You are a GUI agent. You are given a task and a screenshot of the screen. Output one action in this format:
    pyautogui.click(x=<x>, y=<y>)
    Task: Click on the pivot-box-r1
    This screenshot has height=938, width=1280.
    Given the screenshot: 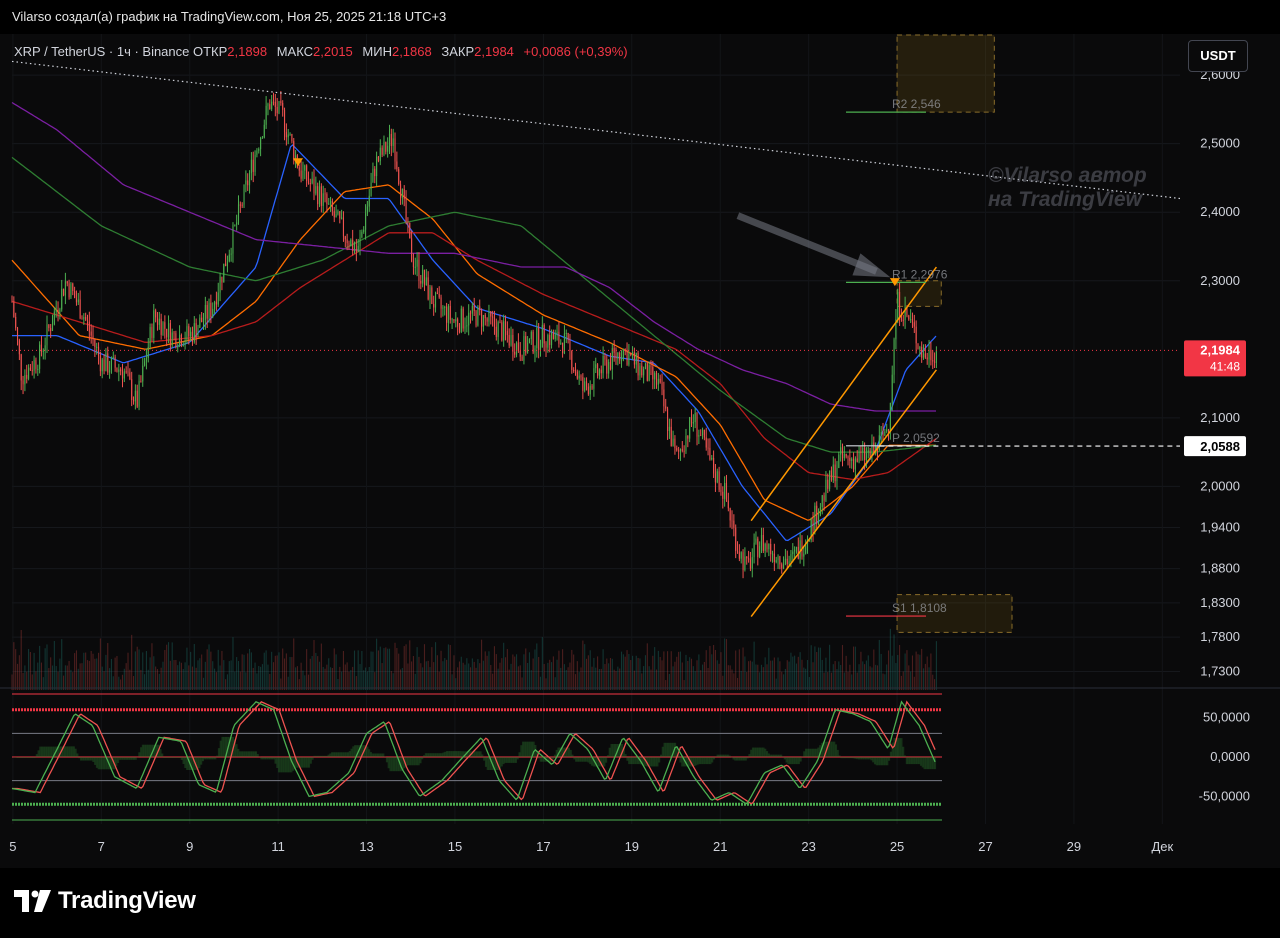 What is the action you would take?
    pyautogui.click(x=919, y=293)
    